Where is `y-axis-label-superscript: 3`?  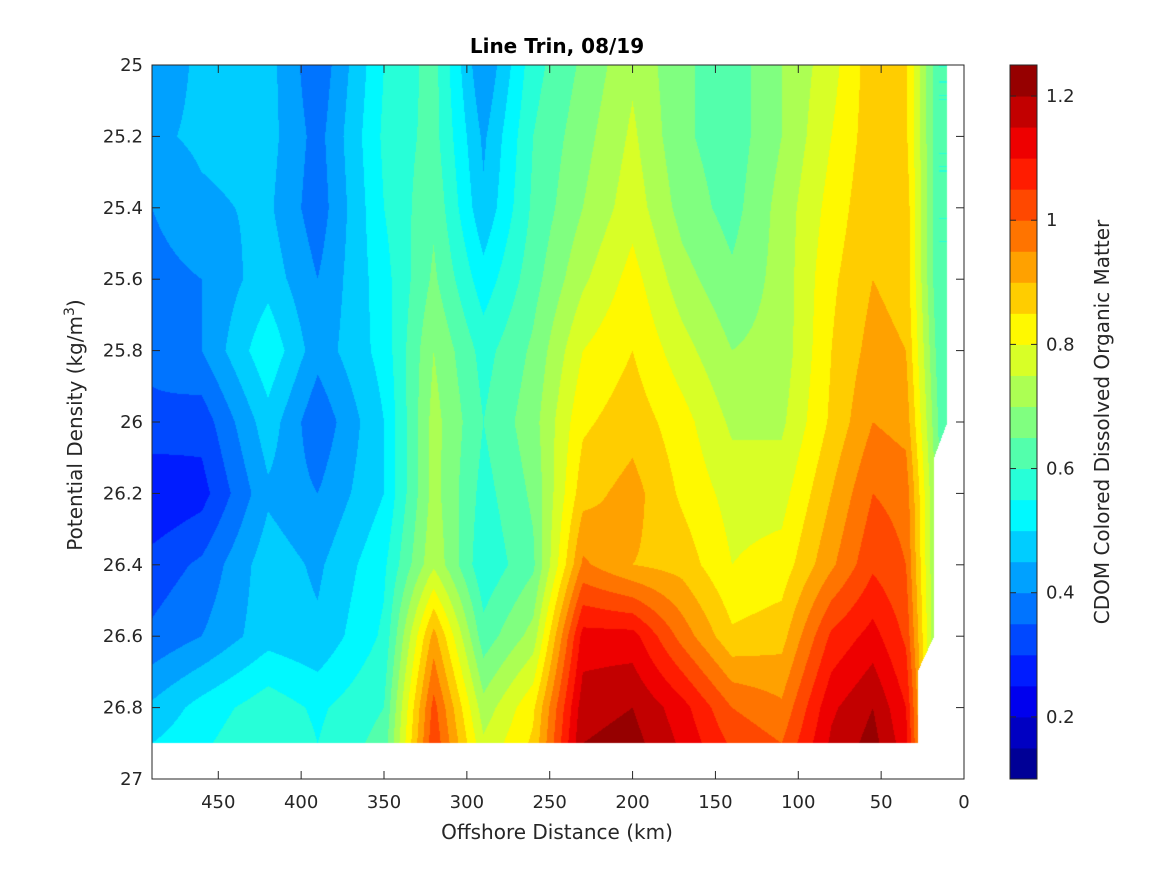
y-axis-label-superscript: 3 is located at coordinates (70, 311).